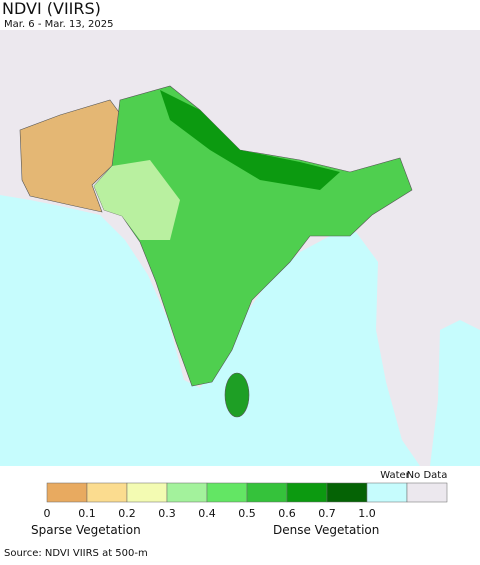 This screenshot has height=565, width=480. What do you see at coordinates (47, 513) in the screenshot?
I see `legend-tick-label: 0` at bounding box center [47, 513].